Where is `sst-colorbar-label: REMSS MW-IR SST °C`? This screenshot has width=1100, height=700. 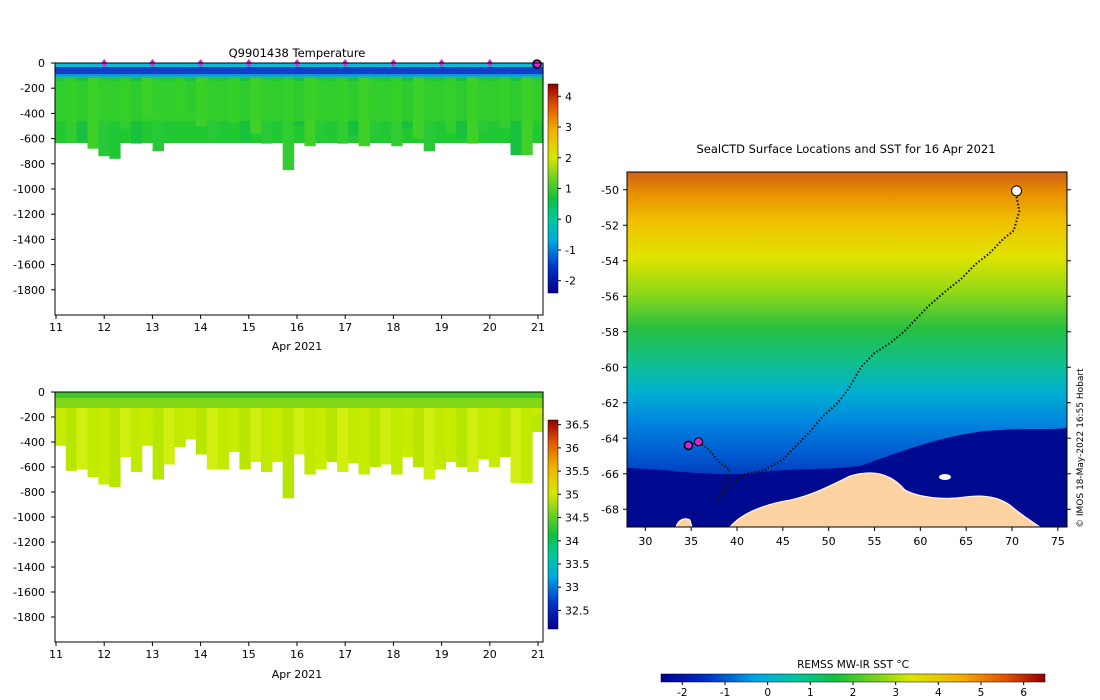 sst-colorbar-label: REMSS MW-IR SST °C is located at coordinates (853, 665).